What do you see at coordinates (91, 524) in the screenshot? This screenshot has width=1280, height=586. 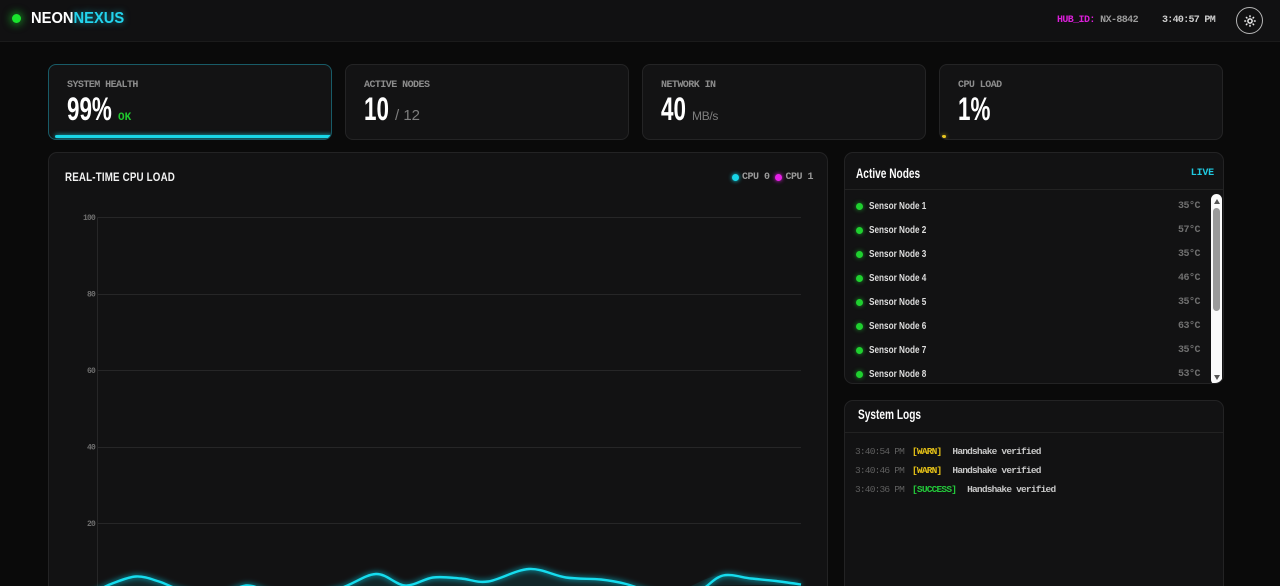 I see `svg-text: 20` at bounding box center [91, 524].